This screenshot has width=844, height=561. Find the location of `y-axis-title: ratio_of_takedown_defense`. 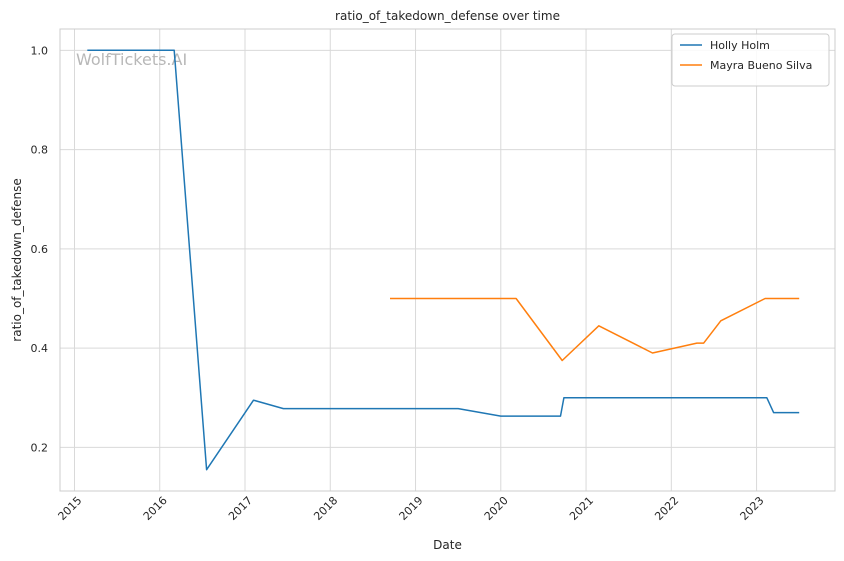

y-axis-title: ratio_of_takedown_defense is located at coordinates (17, 259).